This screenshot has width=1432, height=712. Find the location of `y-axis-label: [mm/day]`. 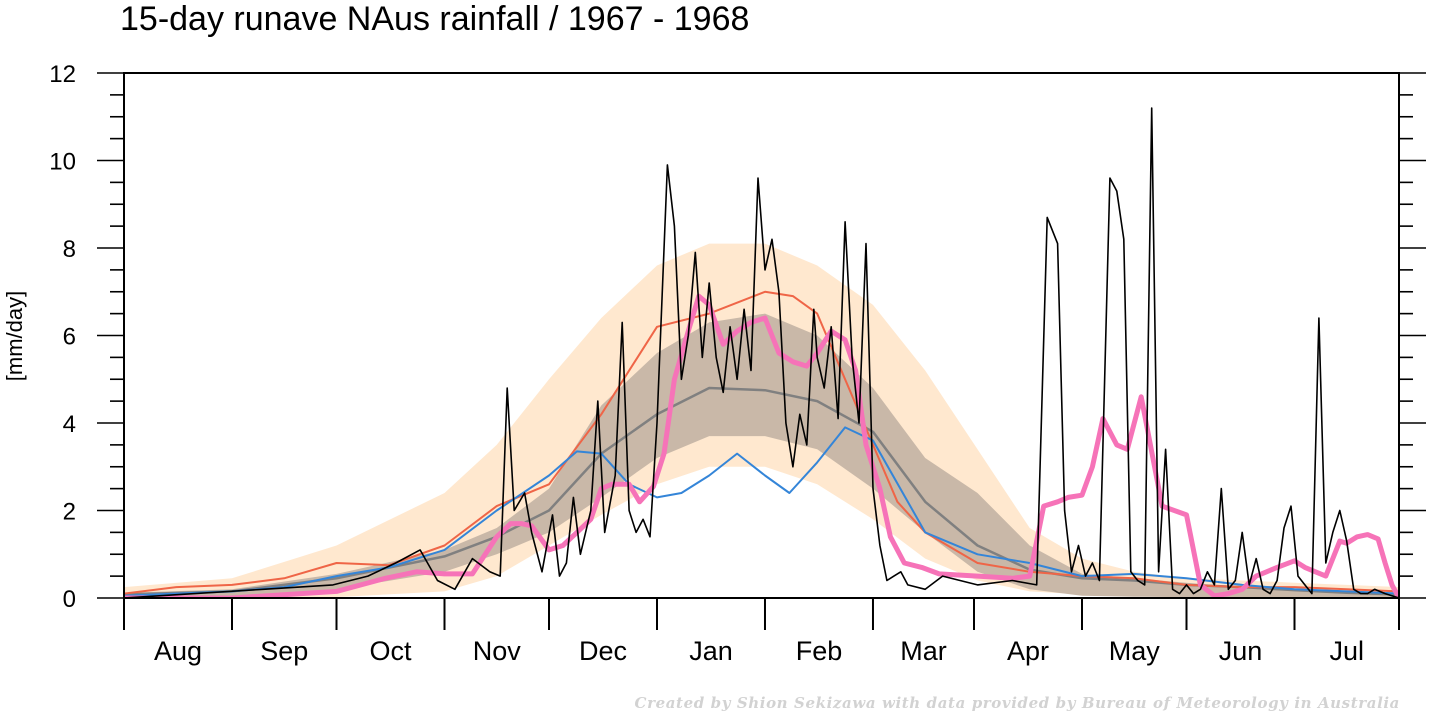

y-axis-label: [mm/day] is located at coordinates (14, 336).